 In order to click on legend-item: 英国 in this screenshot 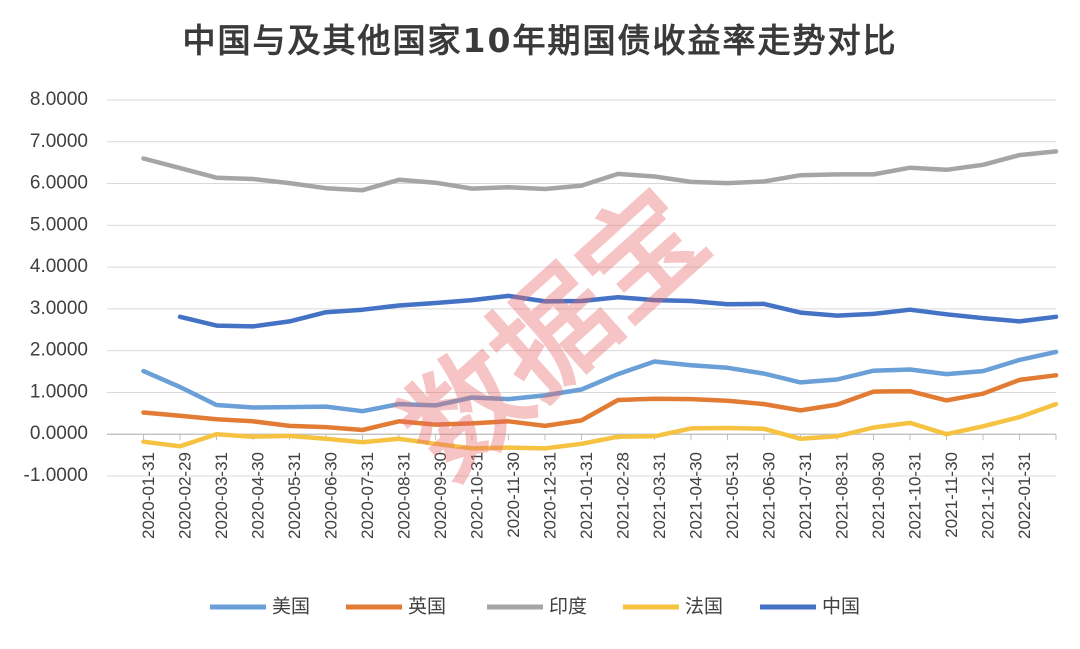, I will do `click(396, 607)`.